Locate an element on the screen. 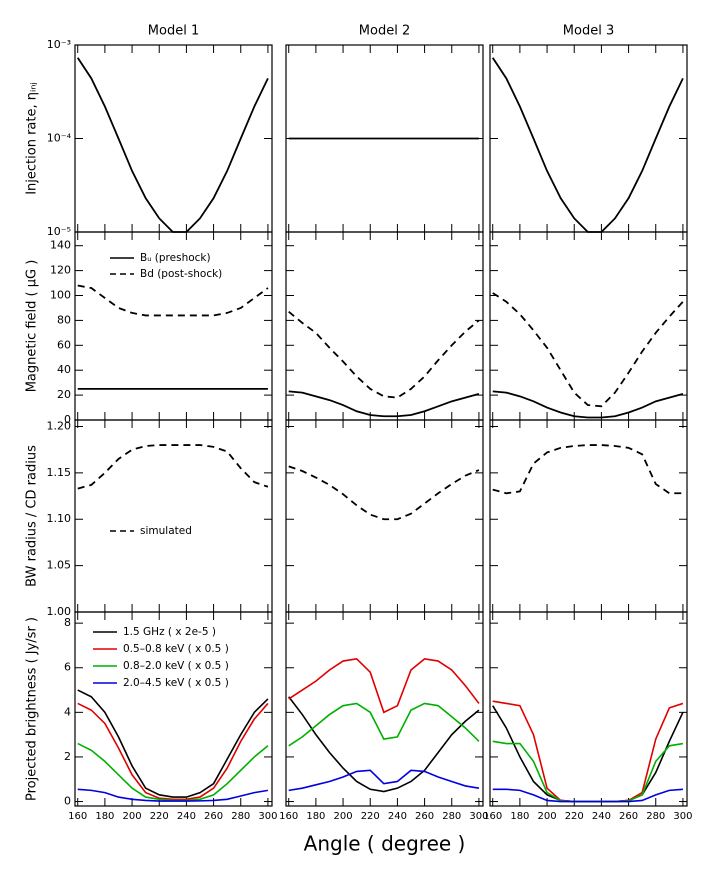 The width and height of the screenshot is (708, 885). y-tick-label: 2 is located at coordinates (67, 756).